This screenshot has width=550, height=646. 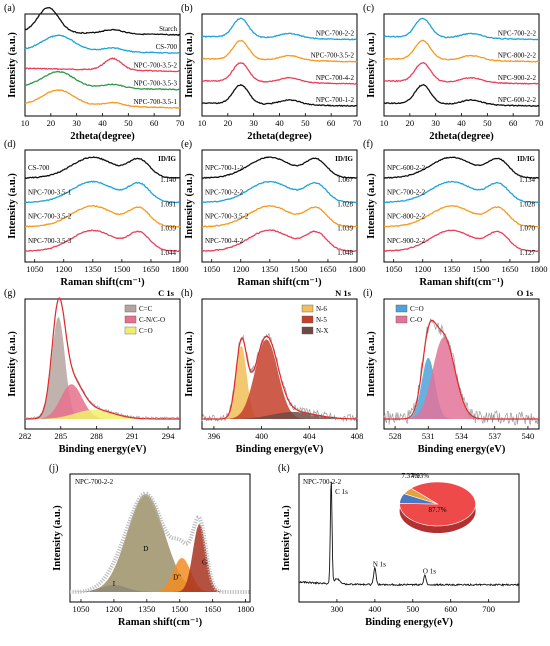 What do you see at coordinates (146, 609) in the screenshot?
I see `x-tick-label-j: 1350` at bounding box center [146, 609].